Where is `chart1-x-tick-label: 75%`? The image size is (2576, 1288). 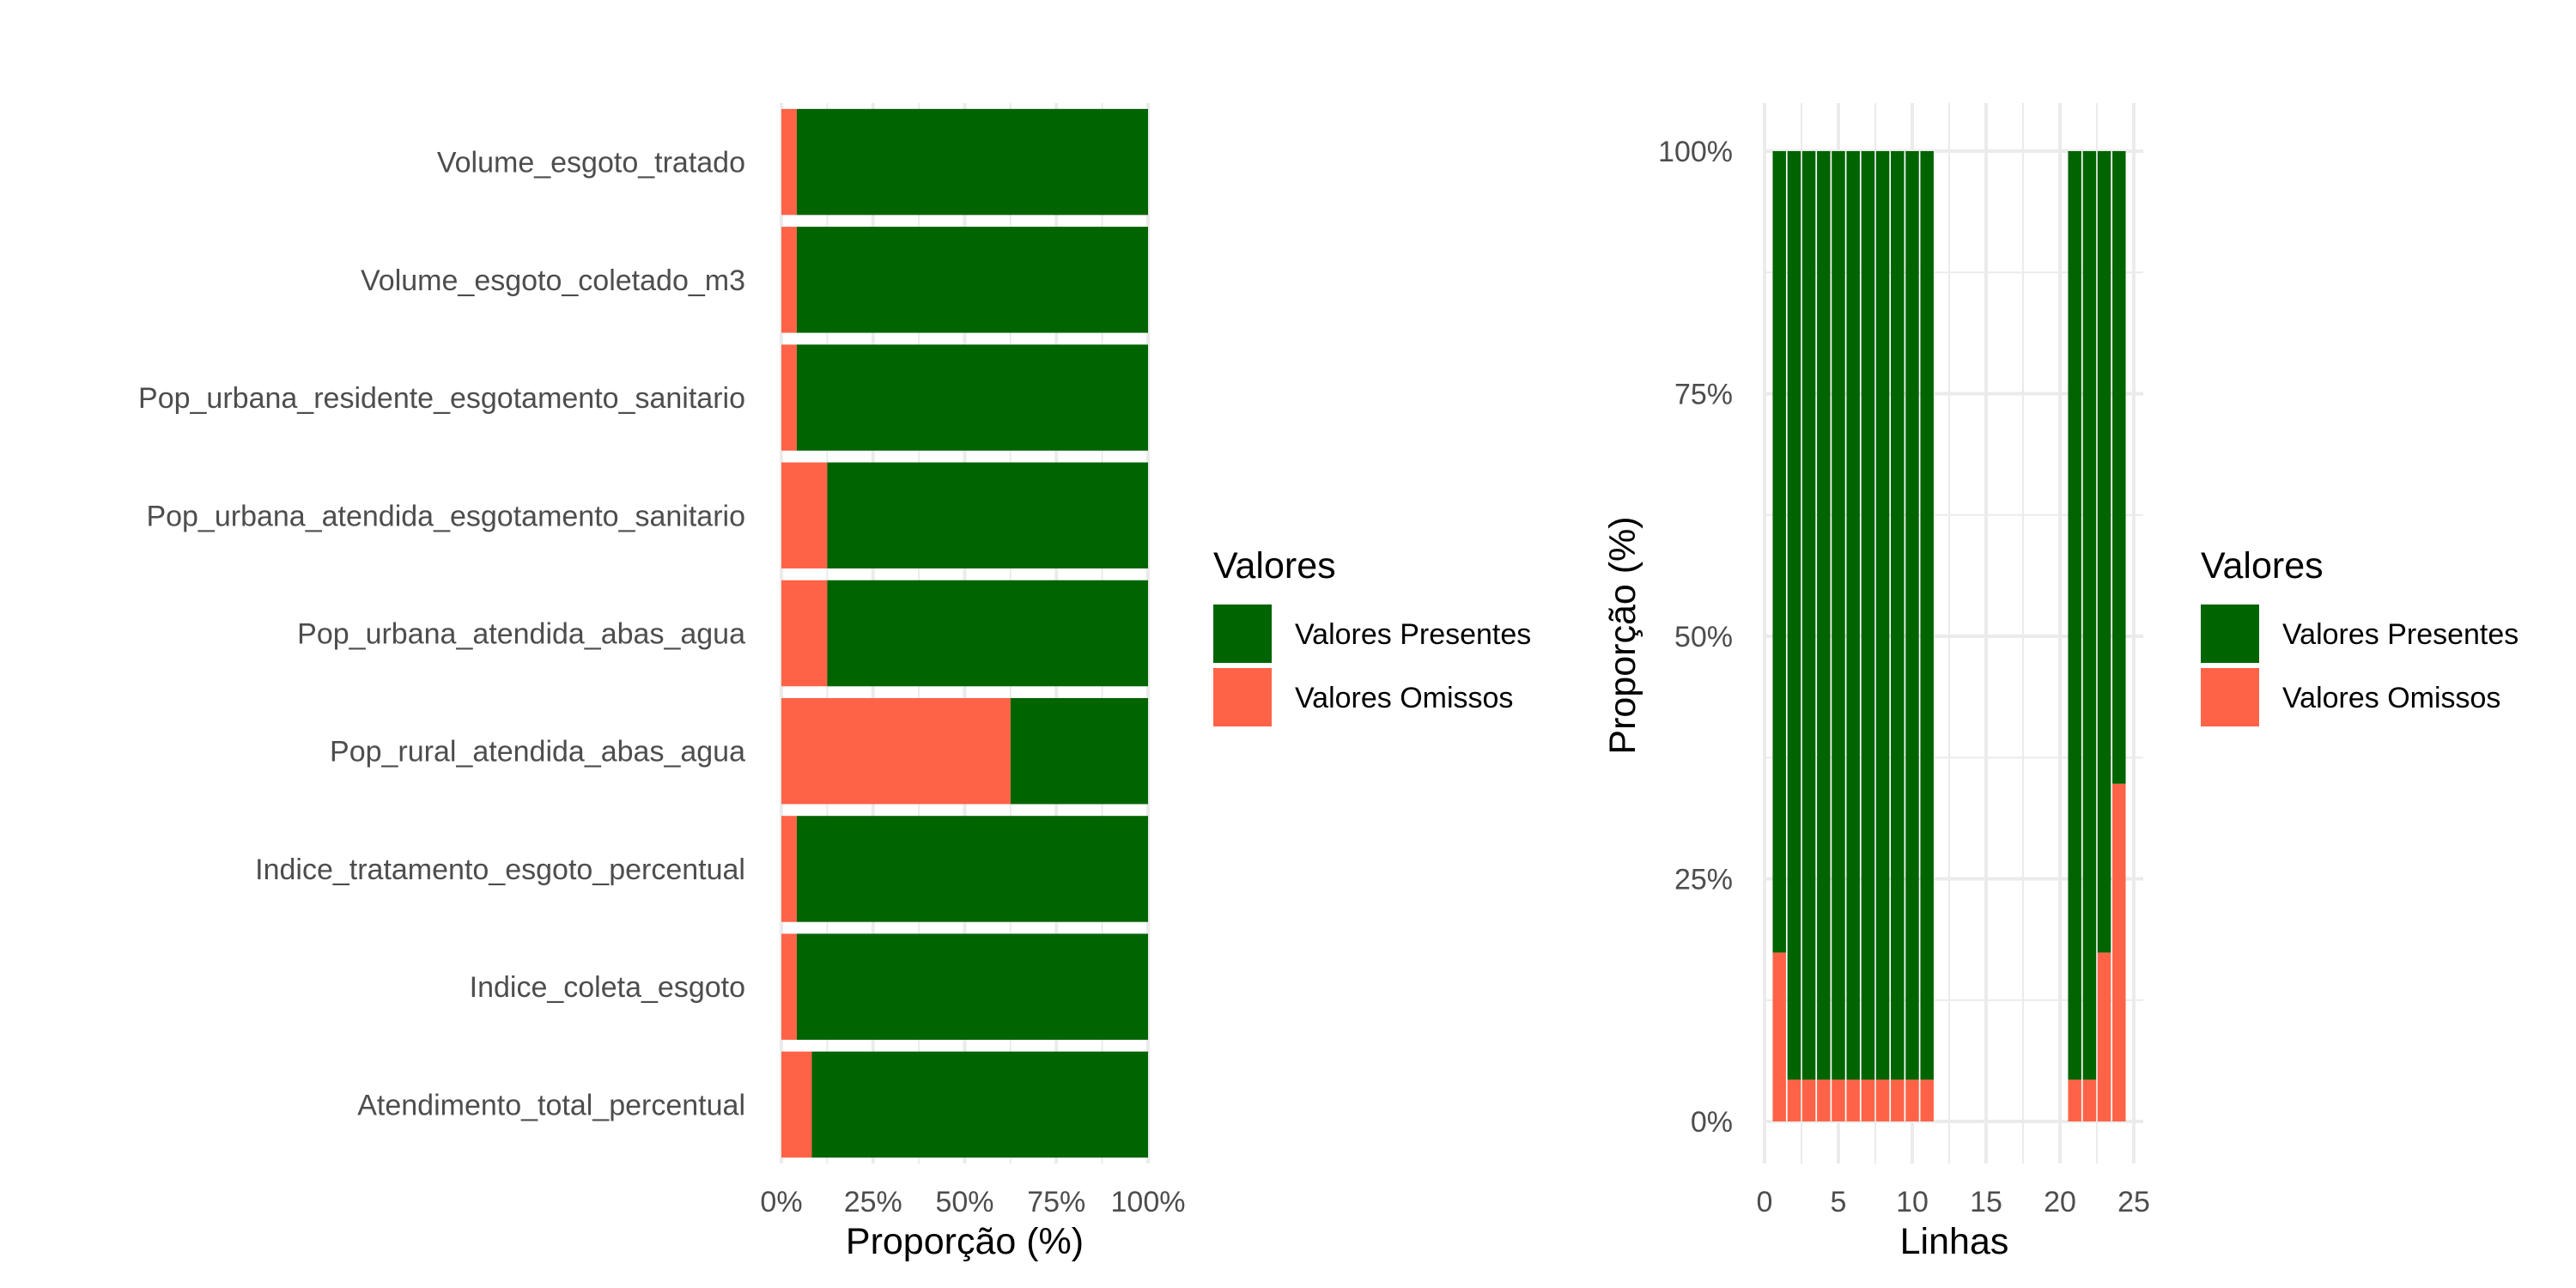
chart1-x-tick-label: 75% is located at coordinates (1056, 1202).